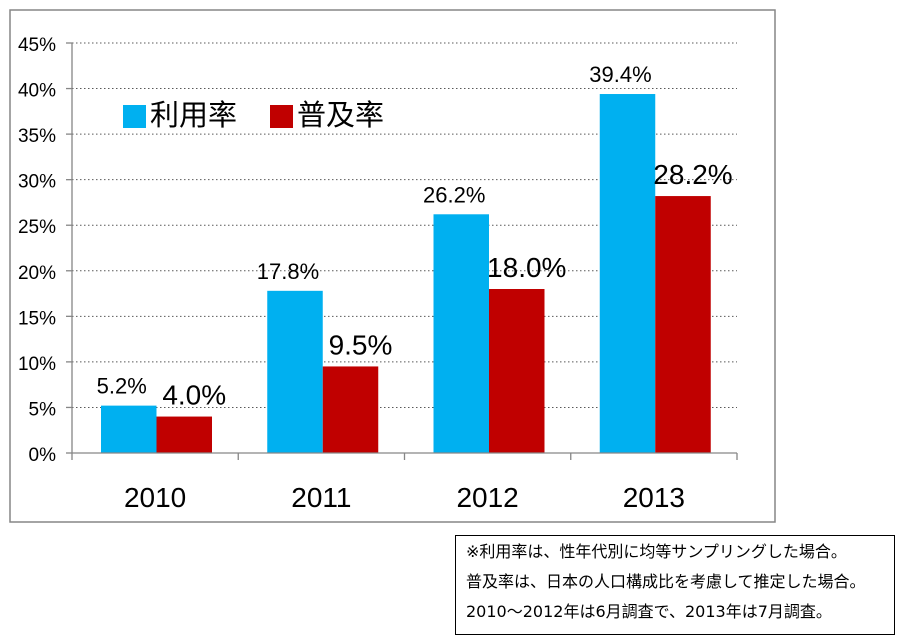 The width and height of the screenshot is (900, 641). Describe the element at coordinates (620, 74) in the screenshot. I see `data-label-2013-series-1: 39.4%` at that location.